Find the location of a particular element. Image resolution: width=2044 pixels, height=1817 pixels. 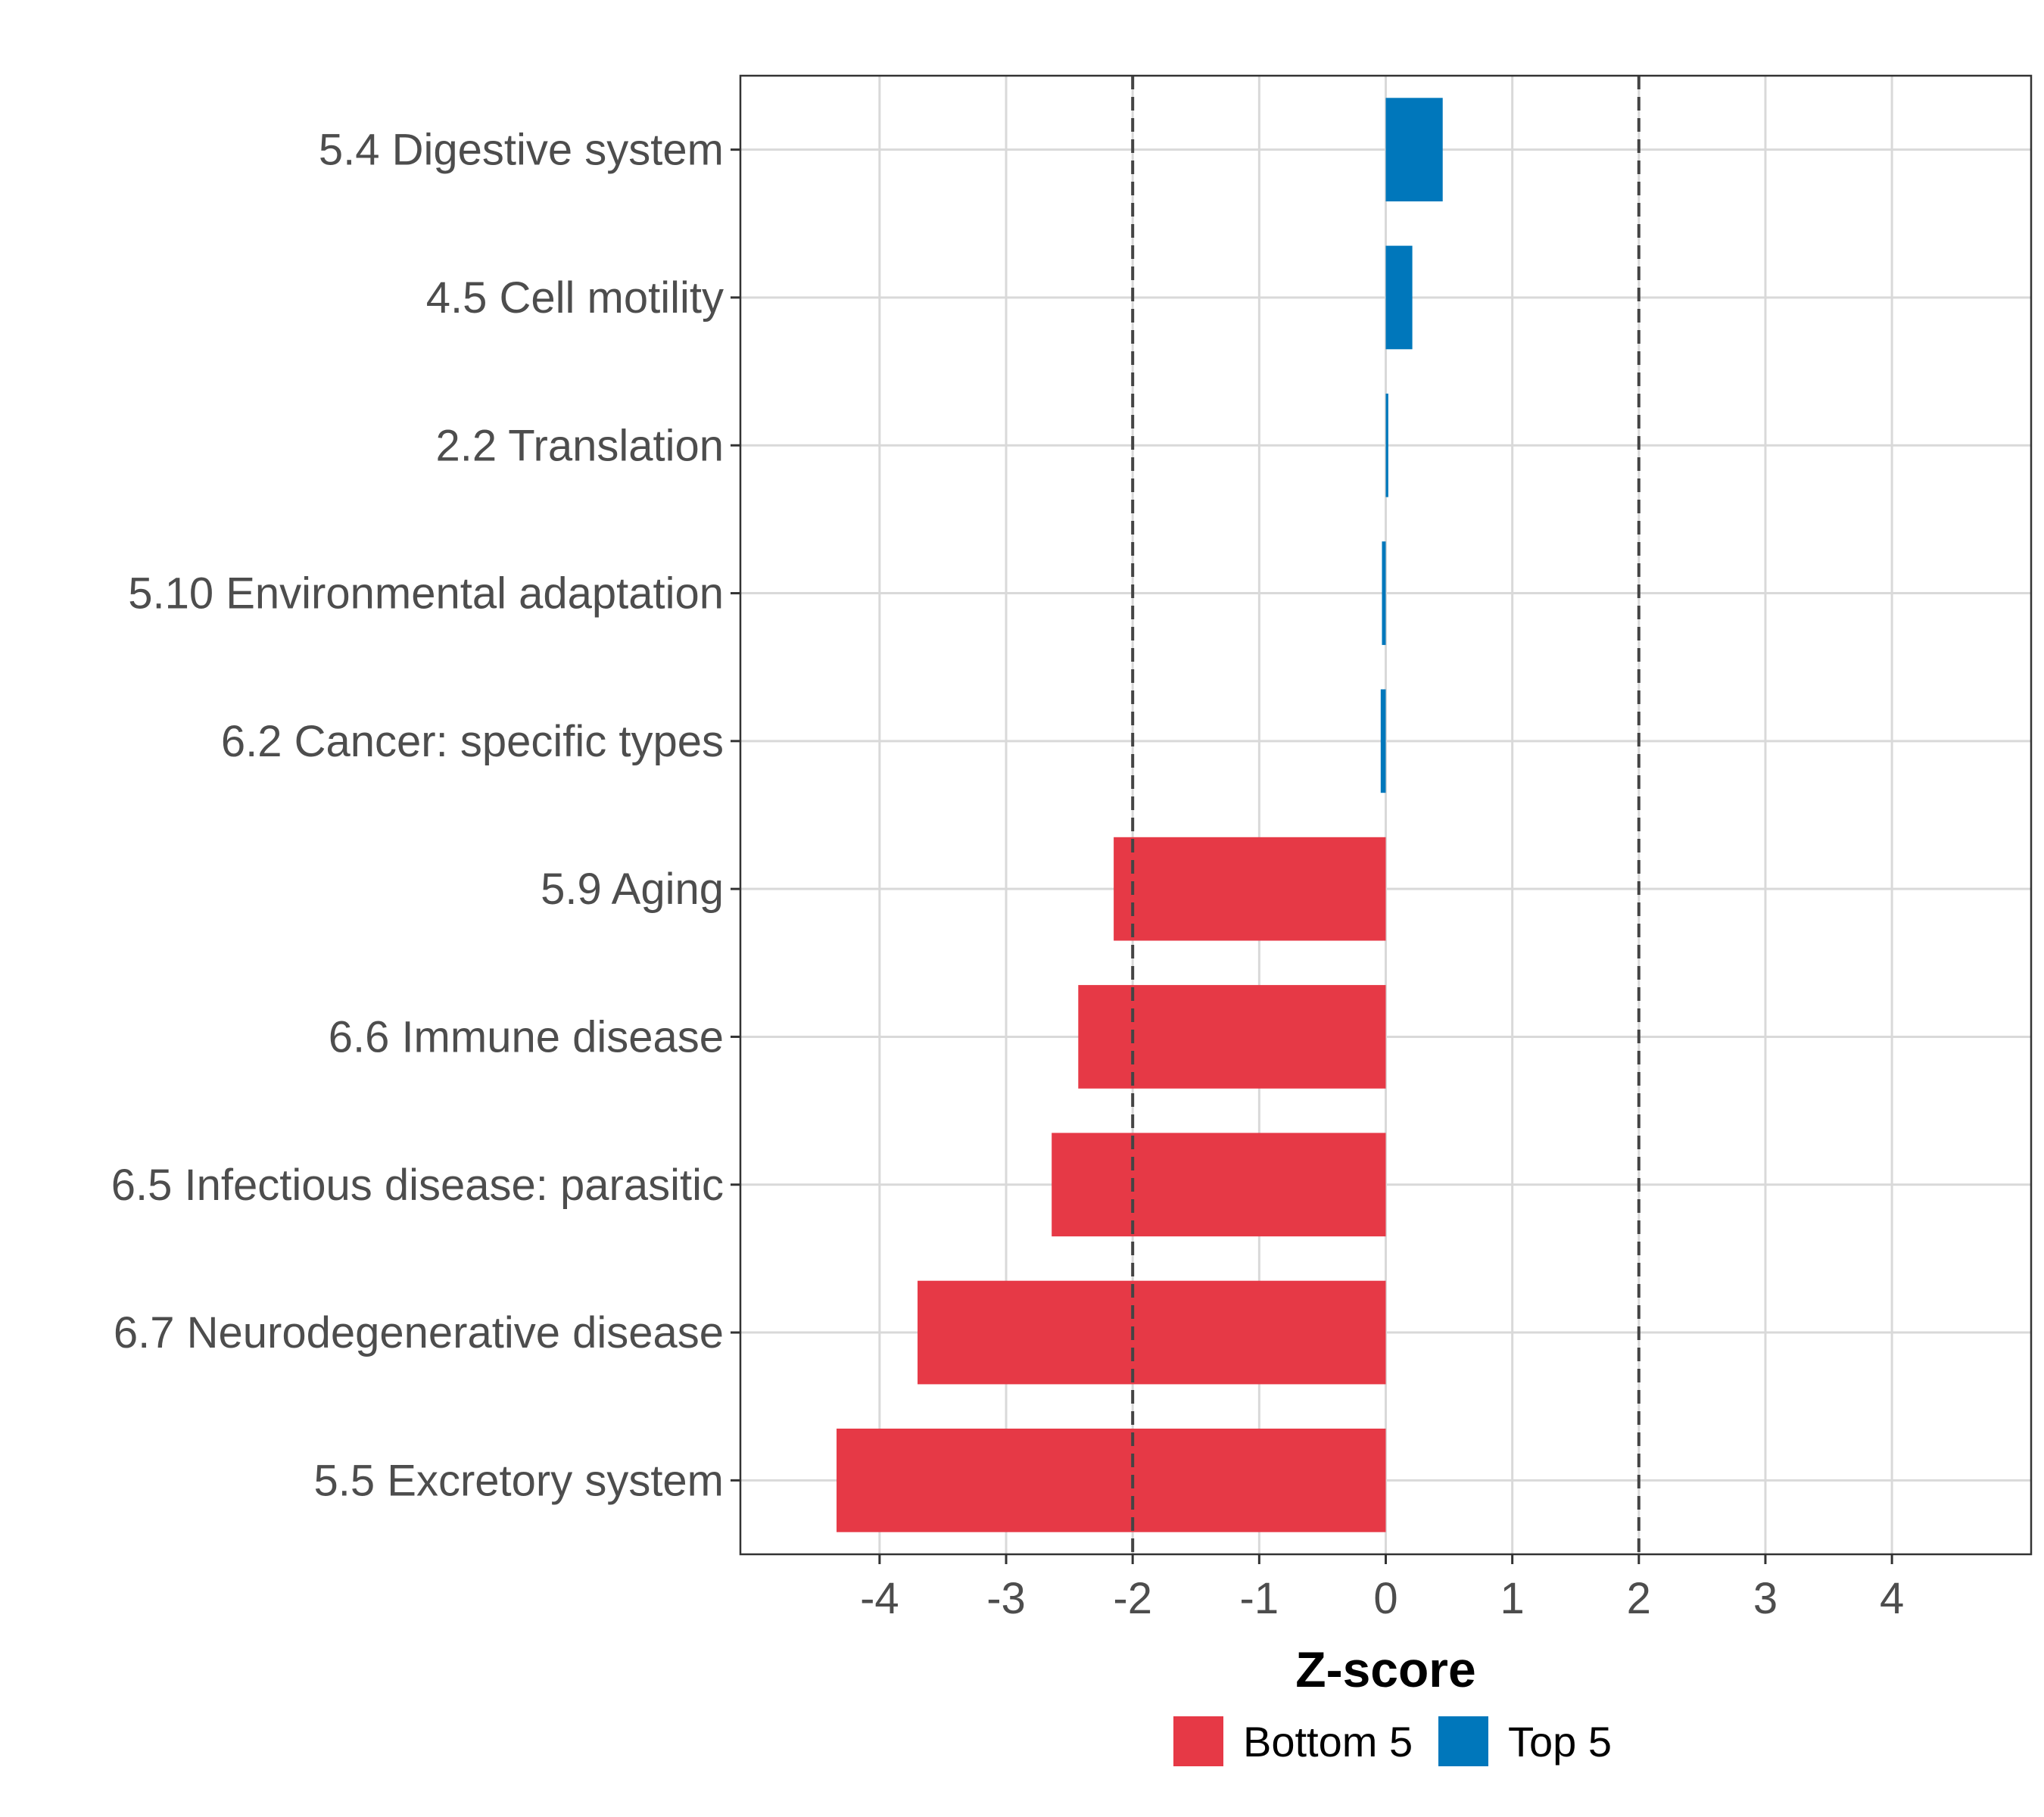

legend: Bottom 5 Top 5 is located at coordinates (1392, 1741).